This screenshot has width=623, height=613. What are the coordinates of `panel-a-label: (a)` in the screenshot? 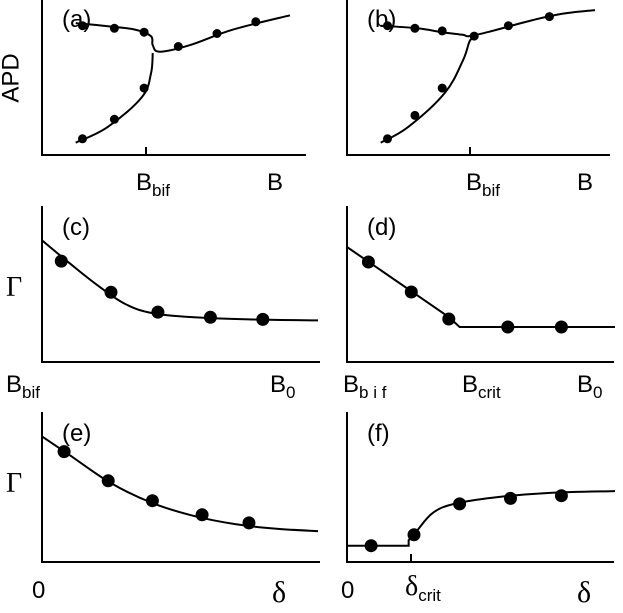 It's located at (76, 19).